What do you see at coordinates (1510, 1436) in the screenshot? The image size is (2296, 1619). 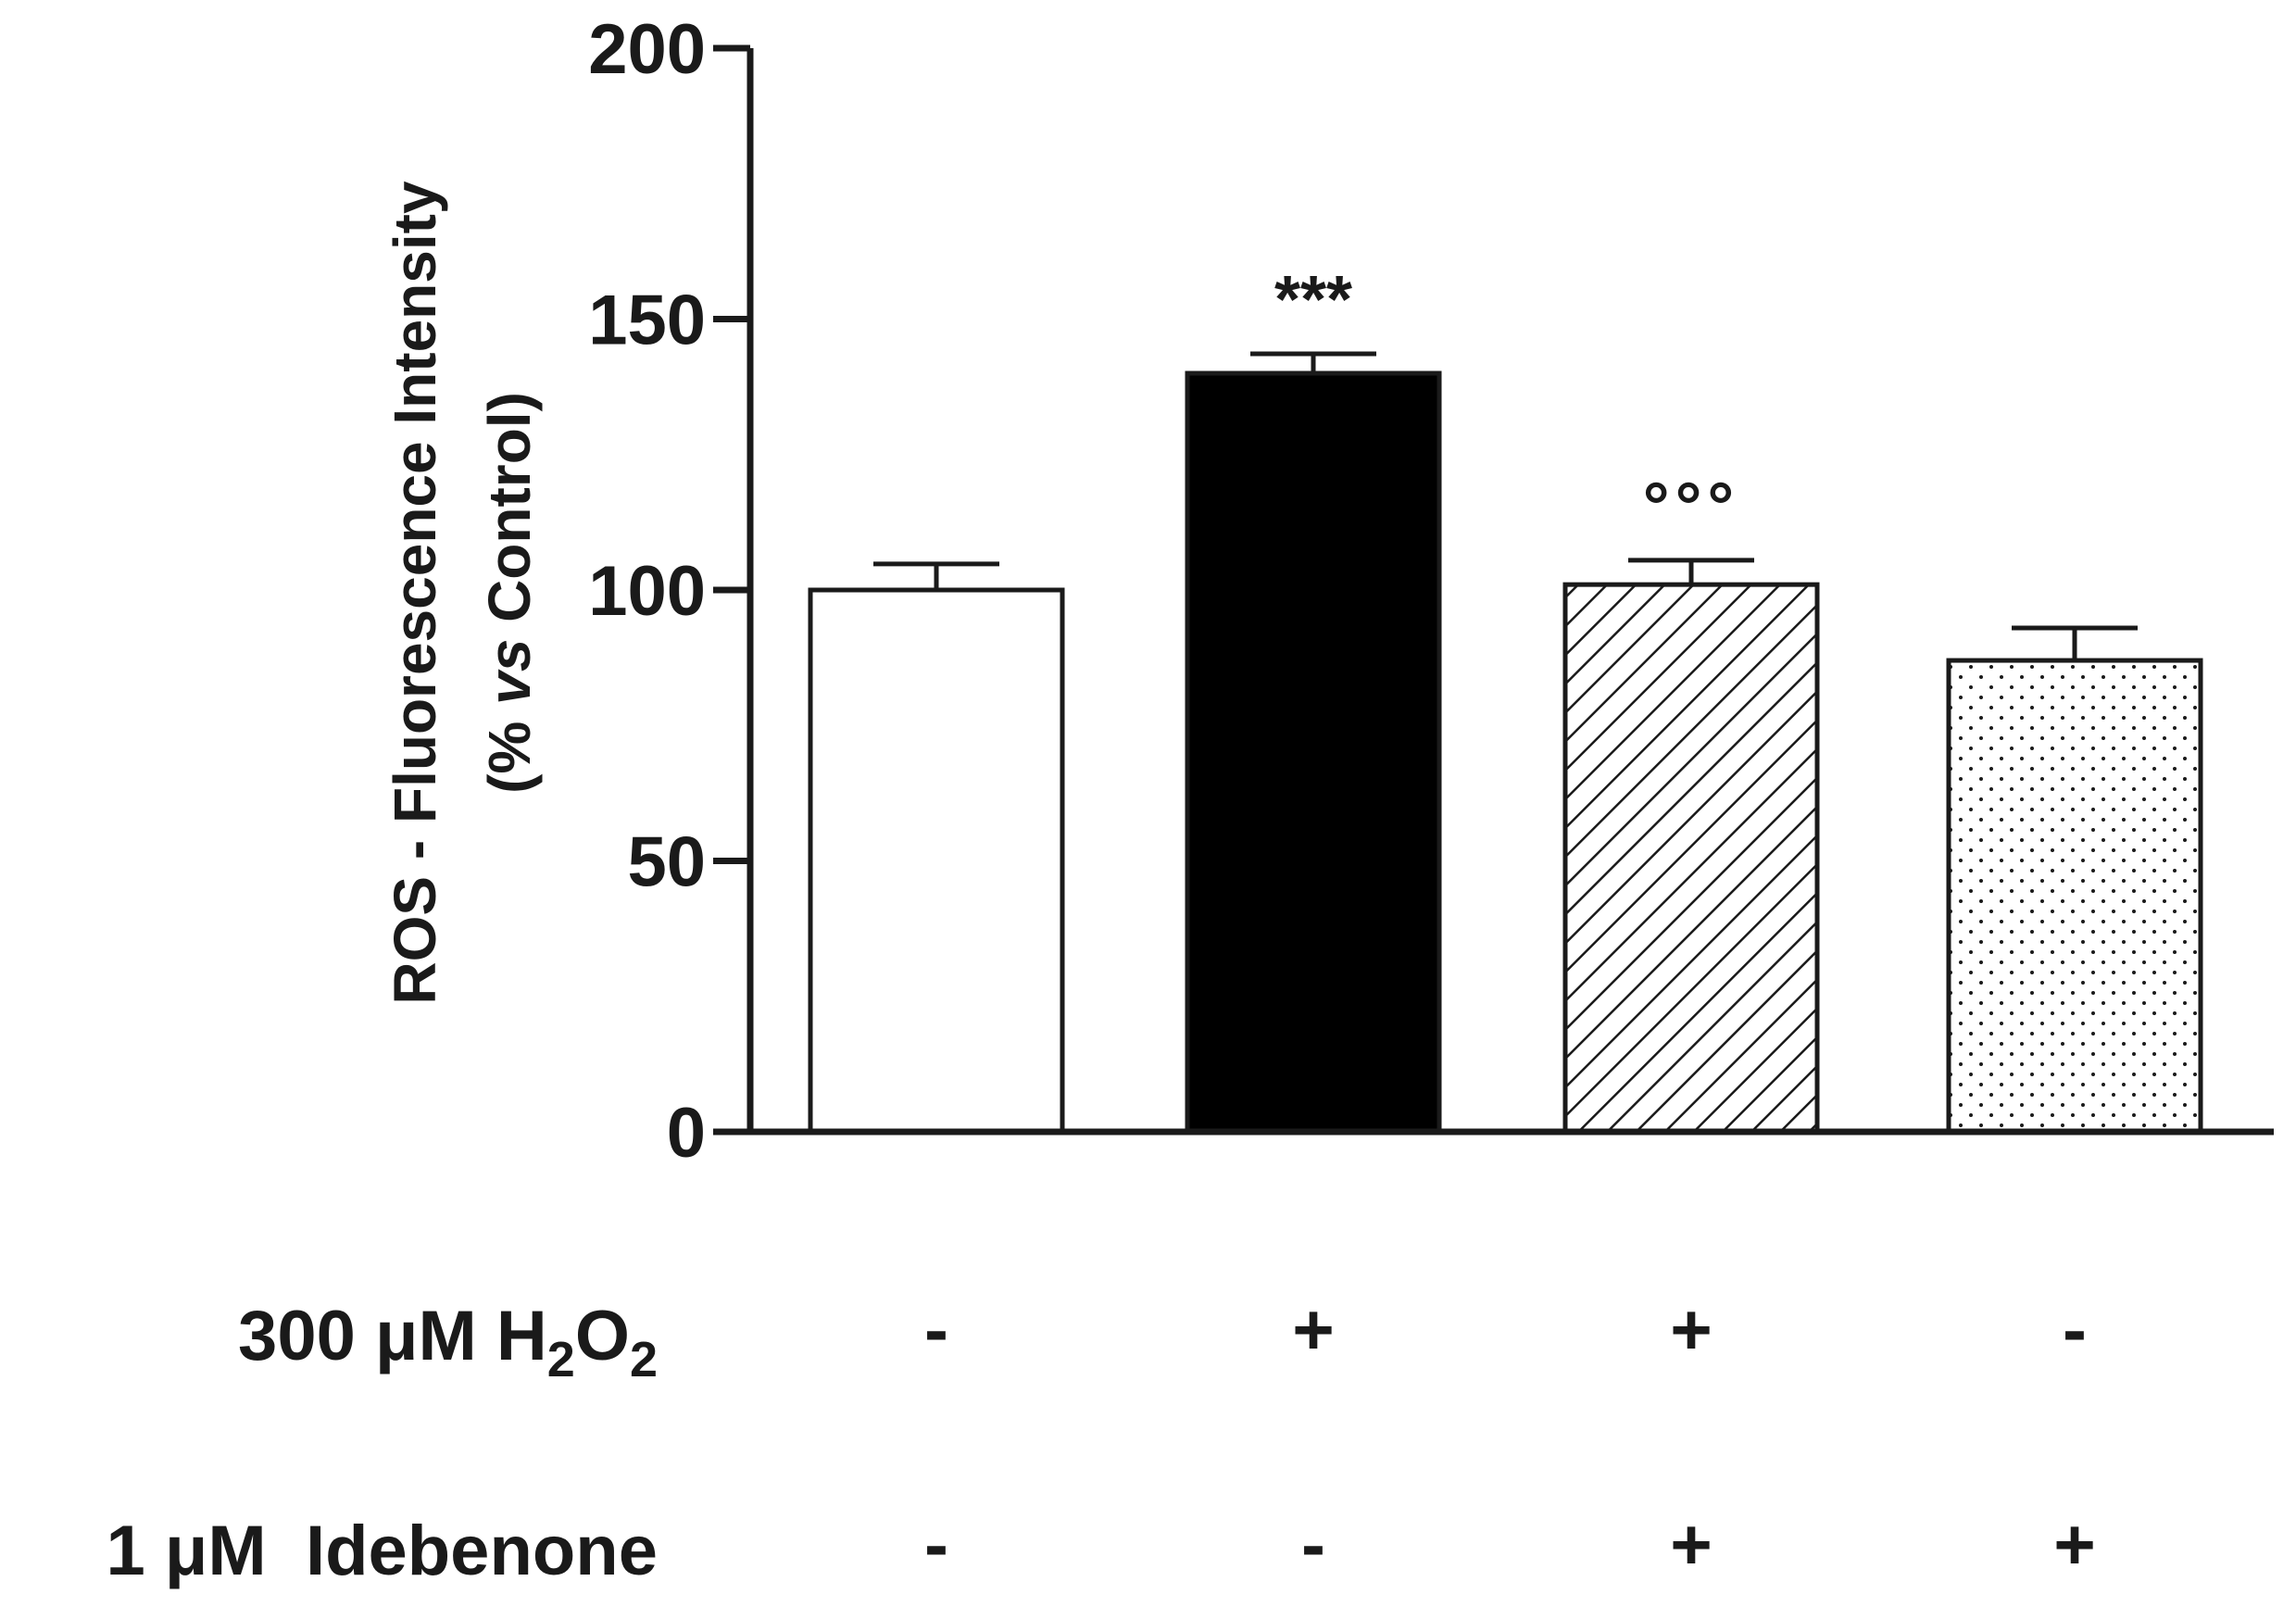 I see `condition-signs: - + + - - - + +` at bounding box center [1510, 1436].